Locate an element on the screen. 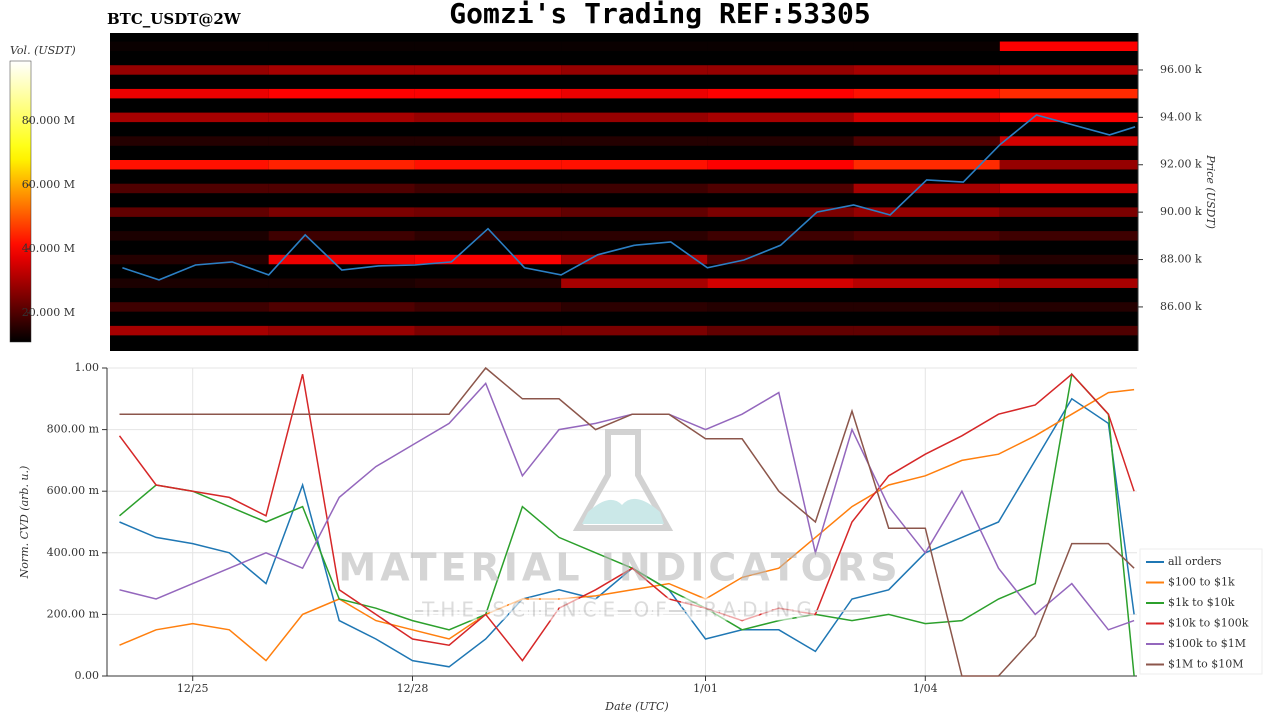 This screenshot has width=1280, height=720. colorbar-tick-label: 80.000 M is located at coordinates (48, 120).